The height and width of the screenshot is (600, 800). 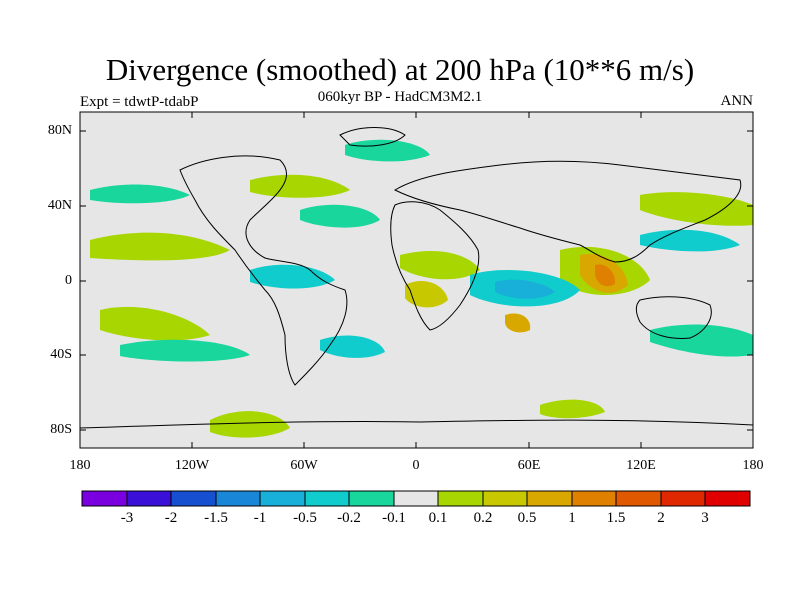 What do you see at coordinates (400, 97) in the screenshot?
I see `subtitle: 060kyr BP - HadCM3M2.1` at bounding box center [400, 97].